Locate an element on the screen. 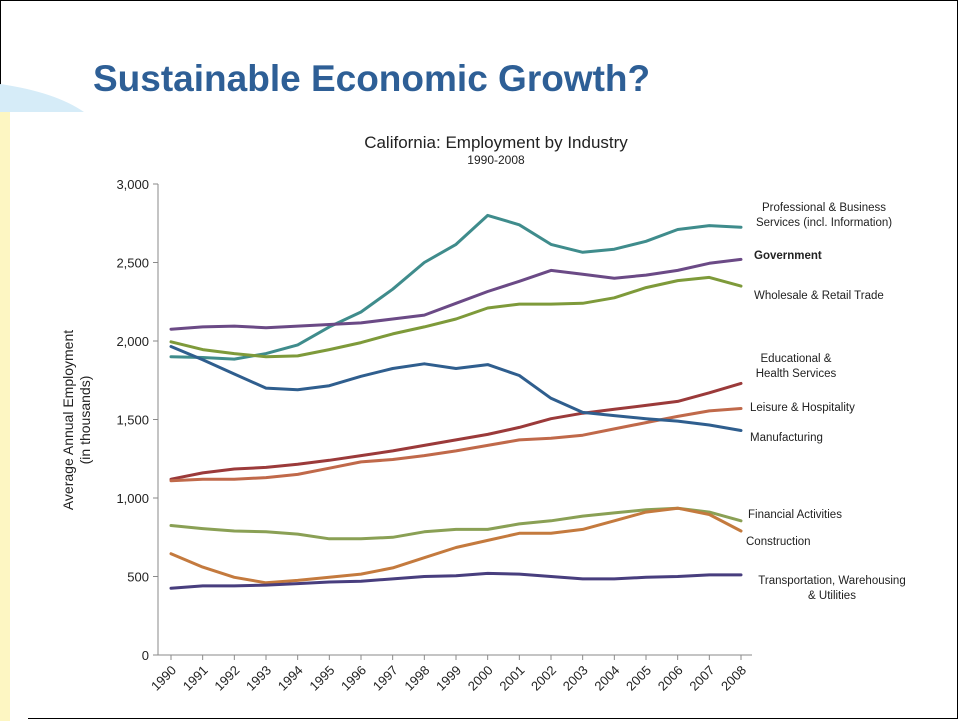 This screenshot has width=960, height=721. series-label-leisure: Leisure & Hospitality is located at coordinates (802, 408).